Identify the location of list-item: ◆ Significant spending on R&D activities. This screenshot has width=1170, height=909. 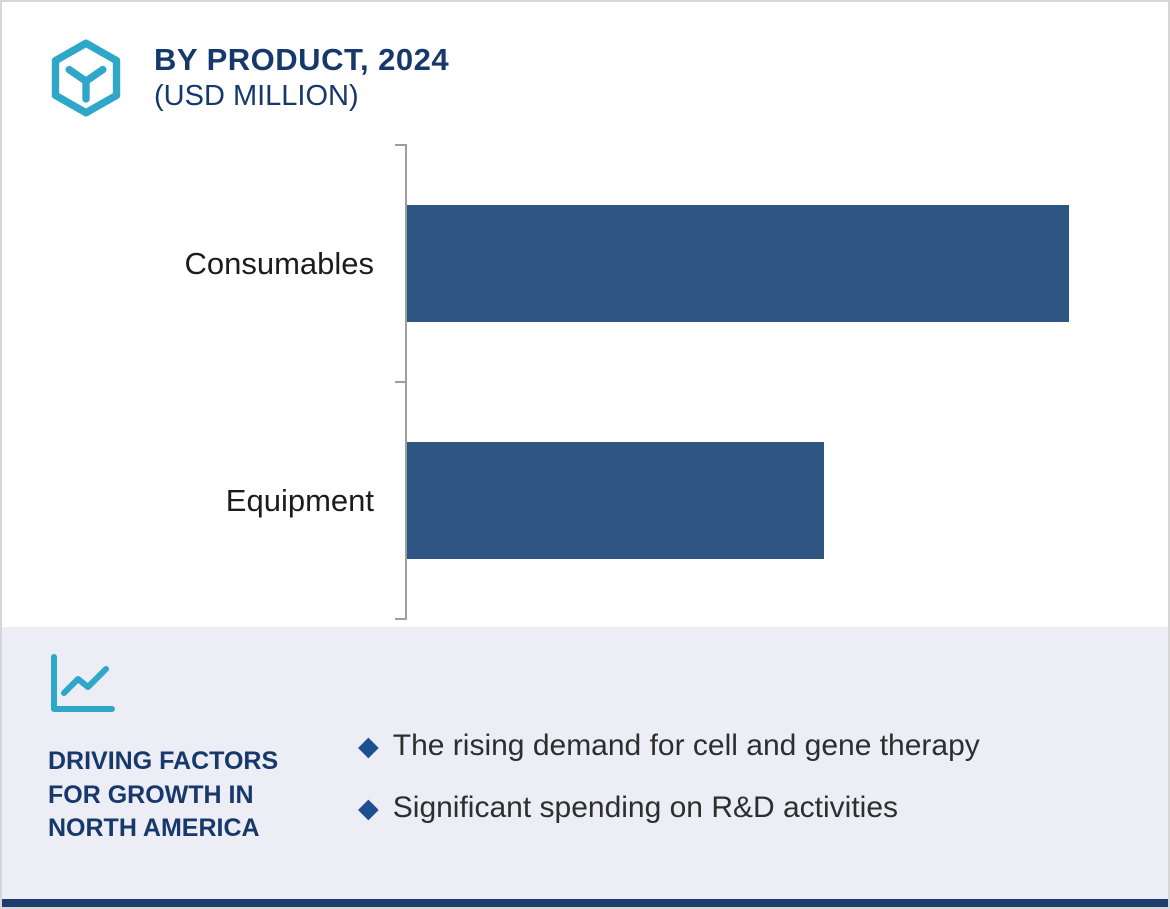
(669, 808).